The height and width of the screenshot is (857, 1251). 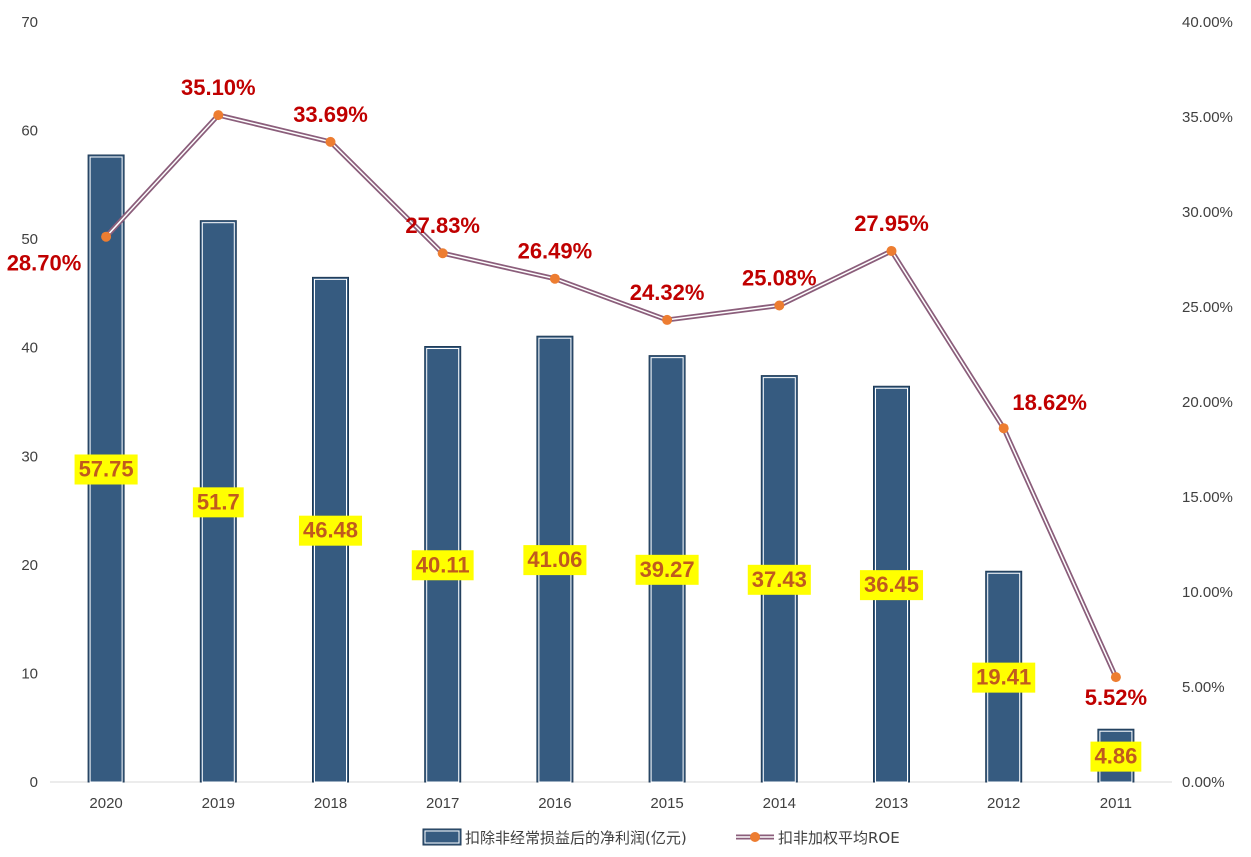 What do you see at coordinates (1203, 687) in the screenshot?
I see `y-right-tick-5.00%: 5.00%` at bounding box center [1203, 687].